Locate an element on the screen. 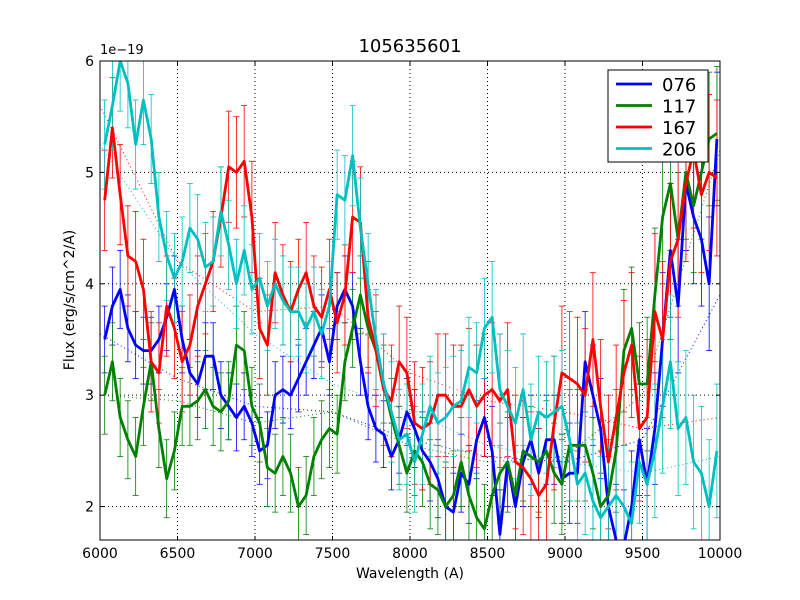  y-offset-label: 1e−19 is located at coordinates (122, 50).